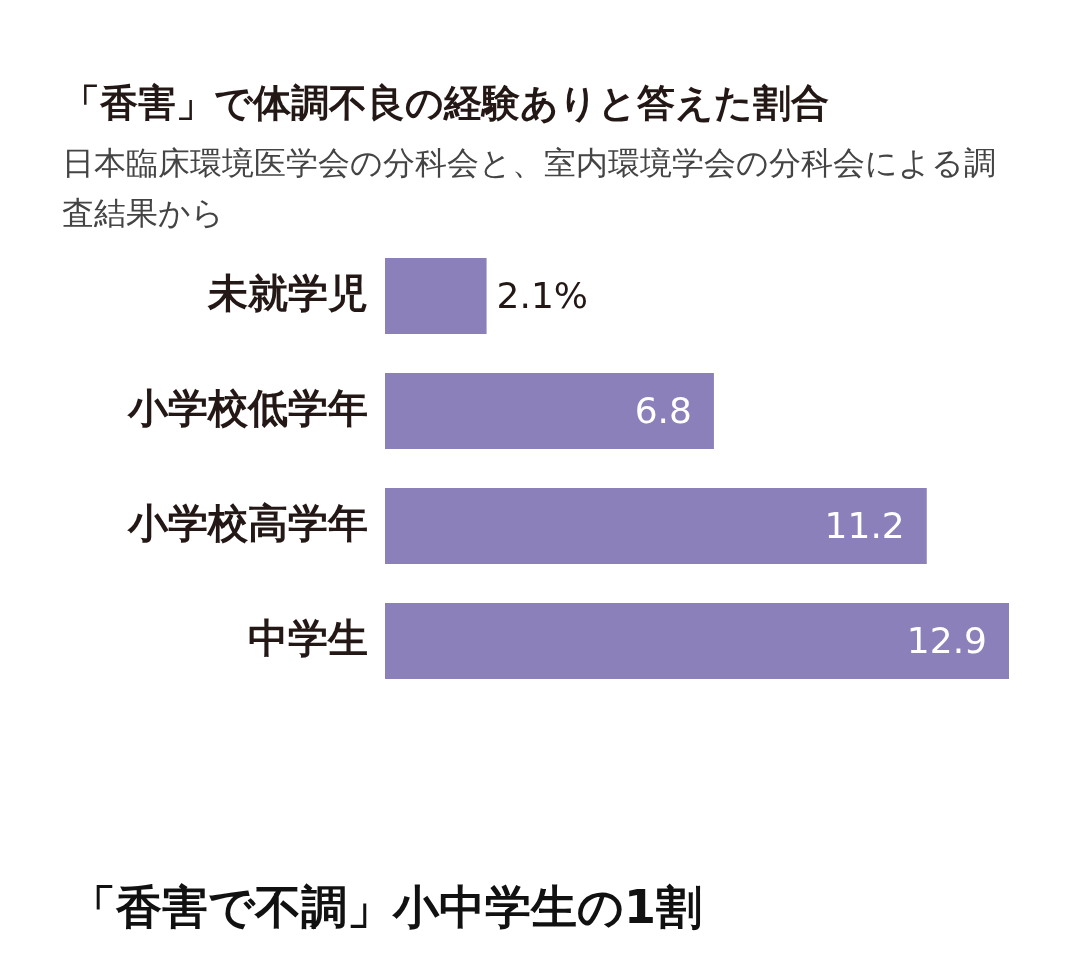 The height and width of the screenshot is (972, 1080). What do you see at coordinates (445, 102) in the screenshot?
I see `title: 「香害」で体調不良の経験ありと答えた割合` at bounding box center [445, 102].